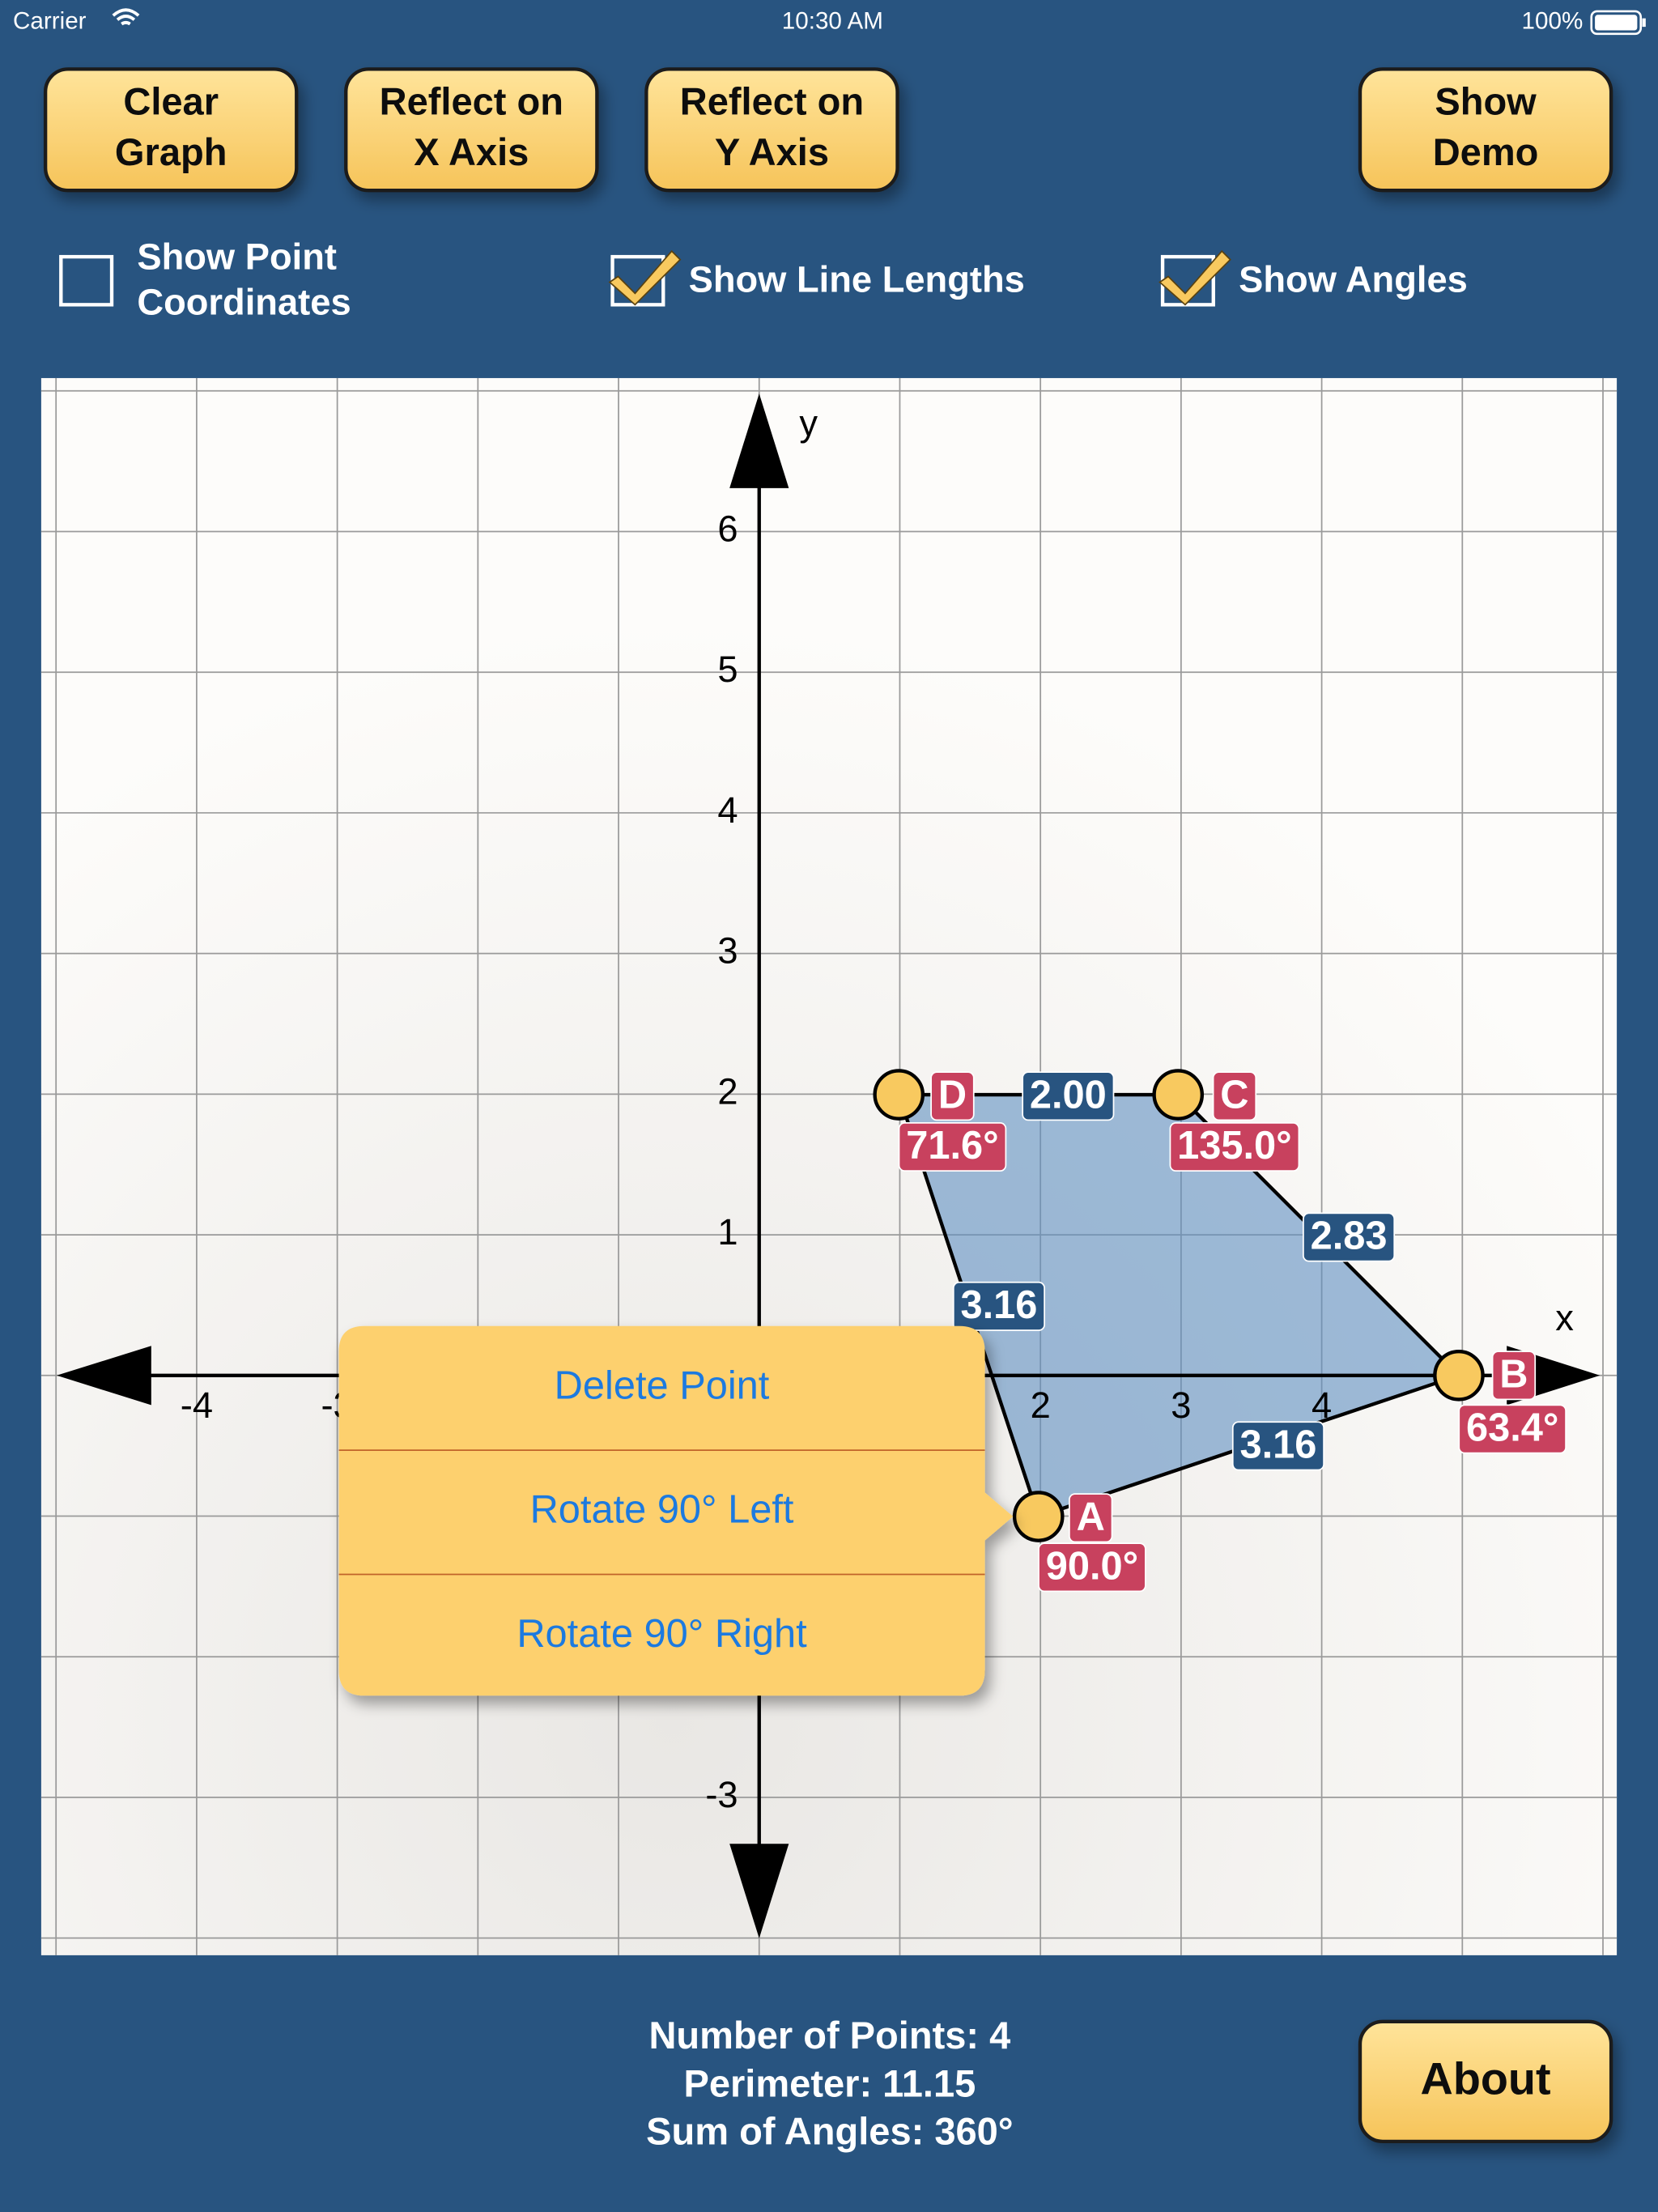  I want to click on option-label: Show Angles, so click(1353, 279).